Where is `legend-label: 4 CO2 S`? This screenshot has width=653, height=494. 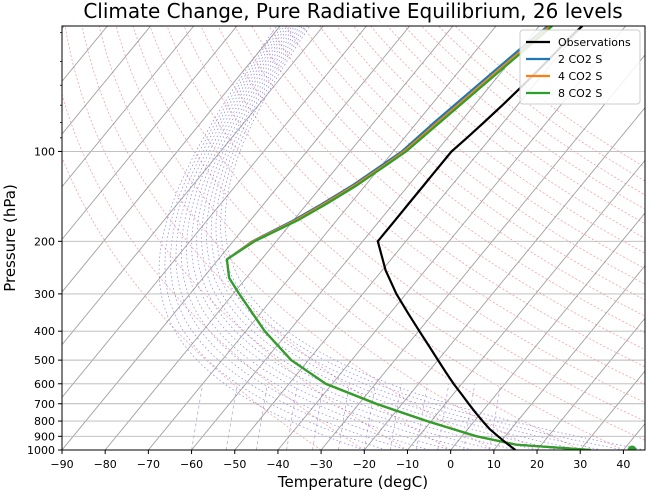
legend-label: 4 CO2 S is located at coordinates (580, 76).